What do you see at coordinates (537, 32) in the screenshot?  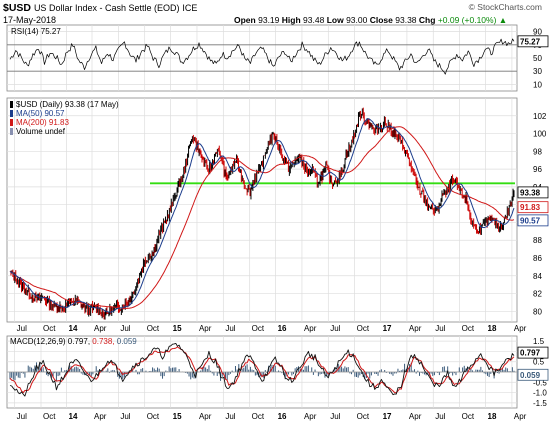 I see `rsi-tick-label: 90` at bounding box center [537, 32].